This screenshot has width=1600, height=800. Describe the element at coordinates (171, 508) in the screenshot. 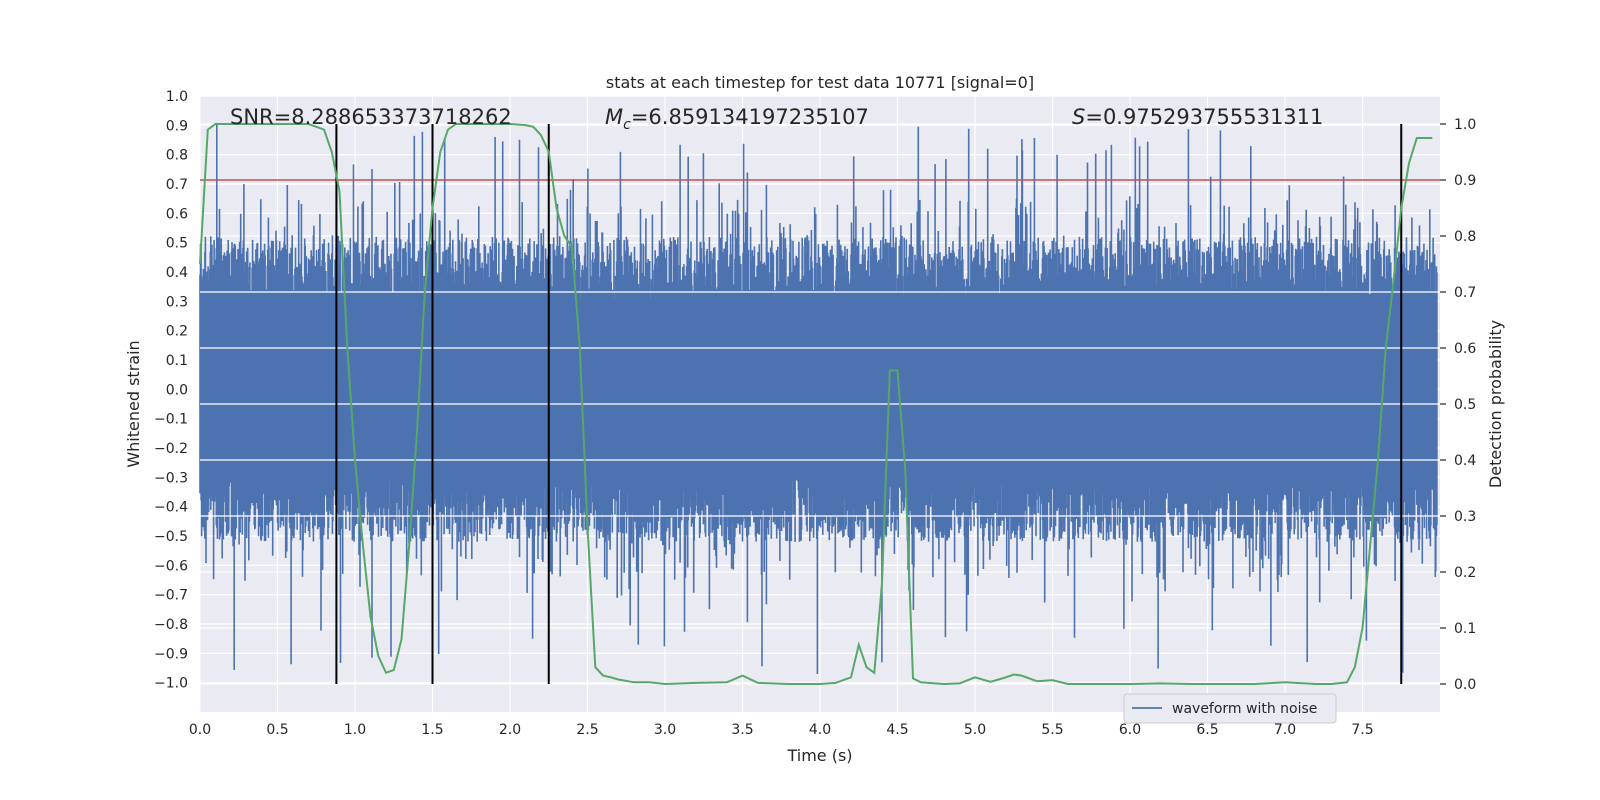

I see `y-tick-label-14: −0.4` at that location.